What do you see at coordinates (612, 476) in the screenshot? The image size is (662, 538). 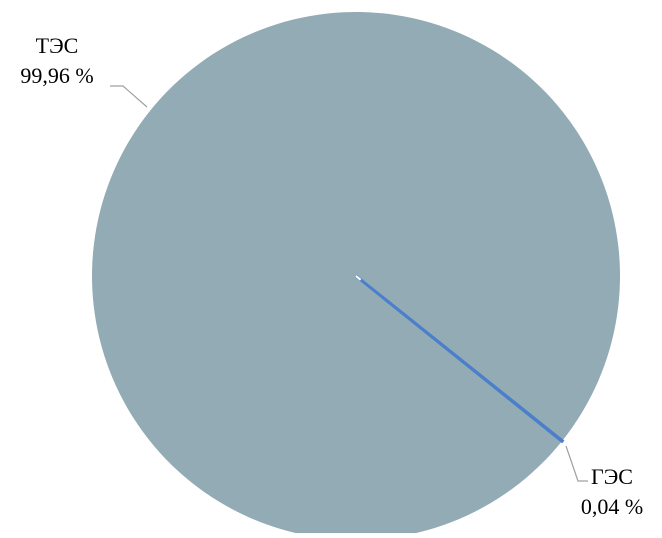 I see `slice-label-name-ges: ГЭС` at bounding box center [612, 476].